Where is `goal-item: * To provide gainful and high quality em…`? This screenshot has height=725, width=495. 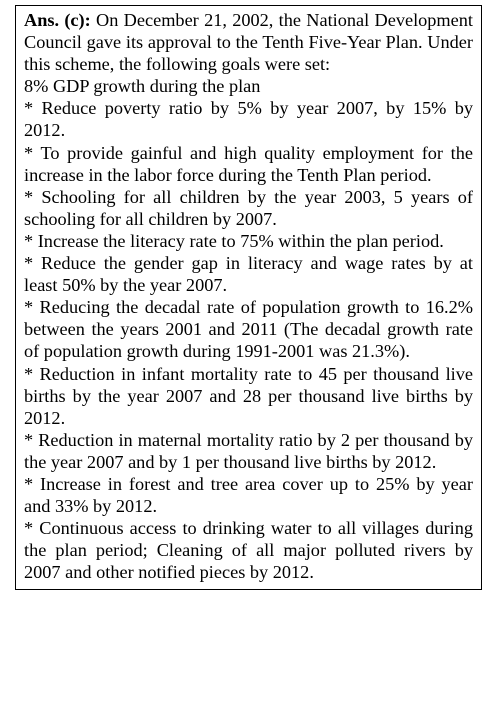
goal-item: * To provide gainful and high quality em… is located at coordinates (248, 163).